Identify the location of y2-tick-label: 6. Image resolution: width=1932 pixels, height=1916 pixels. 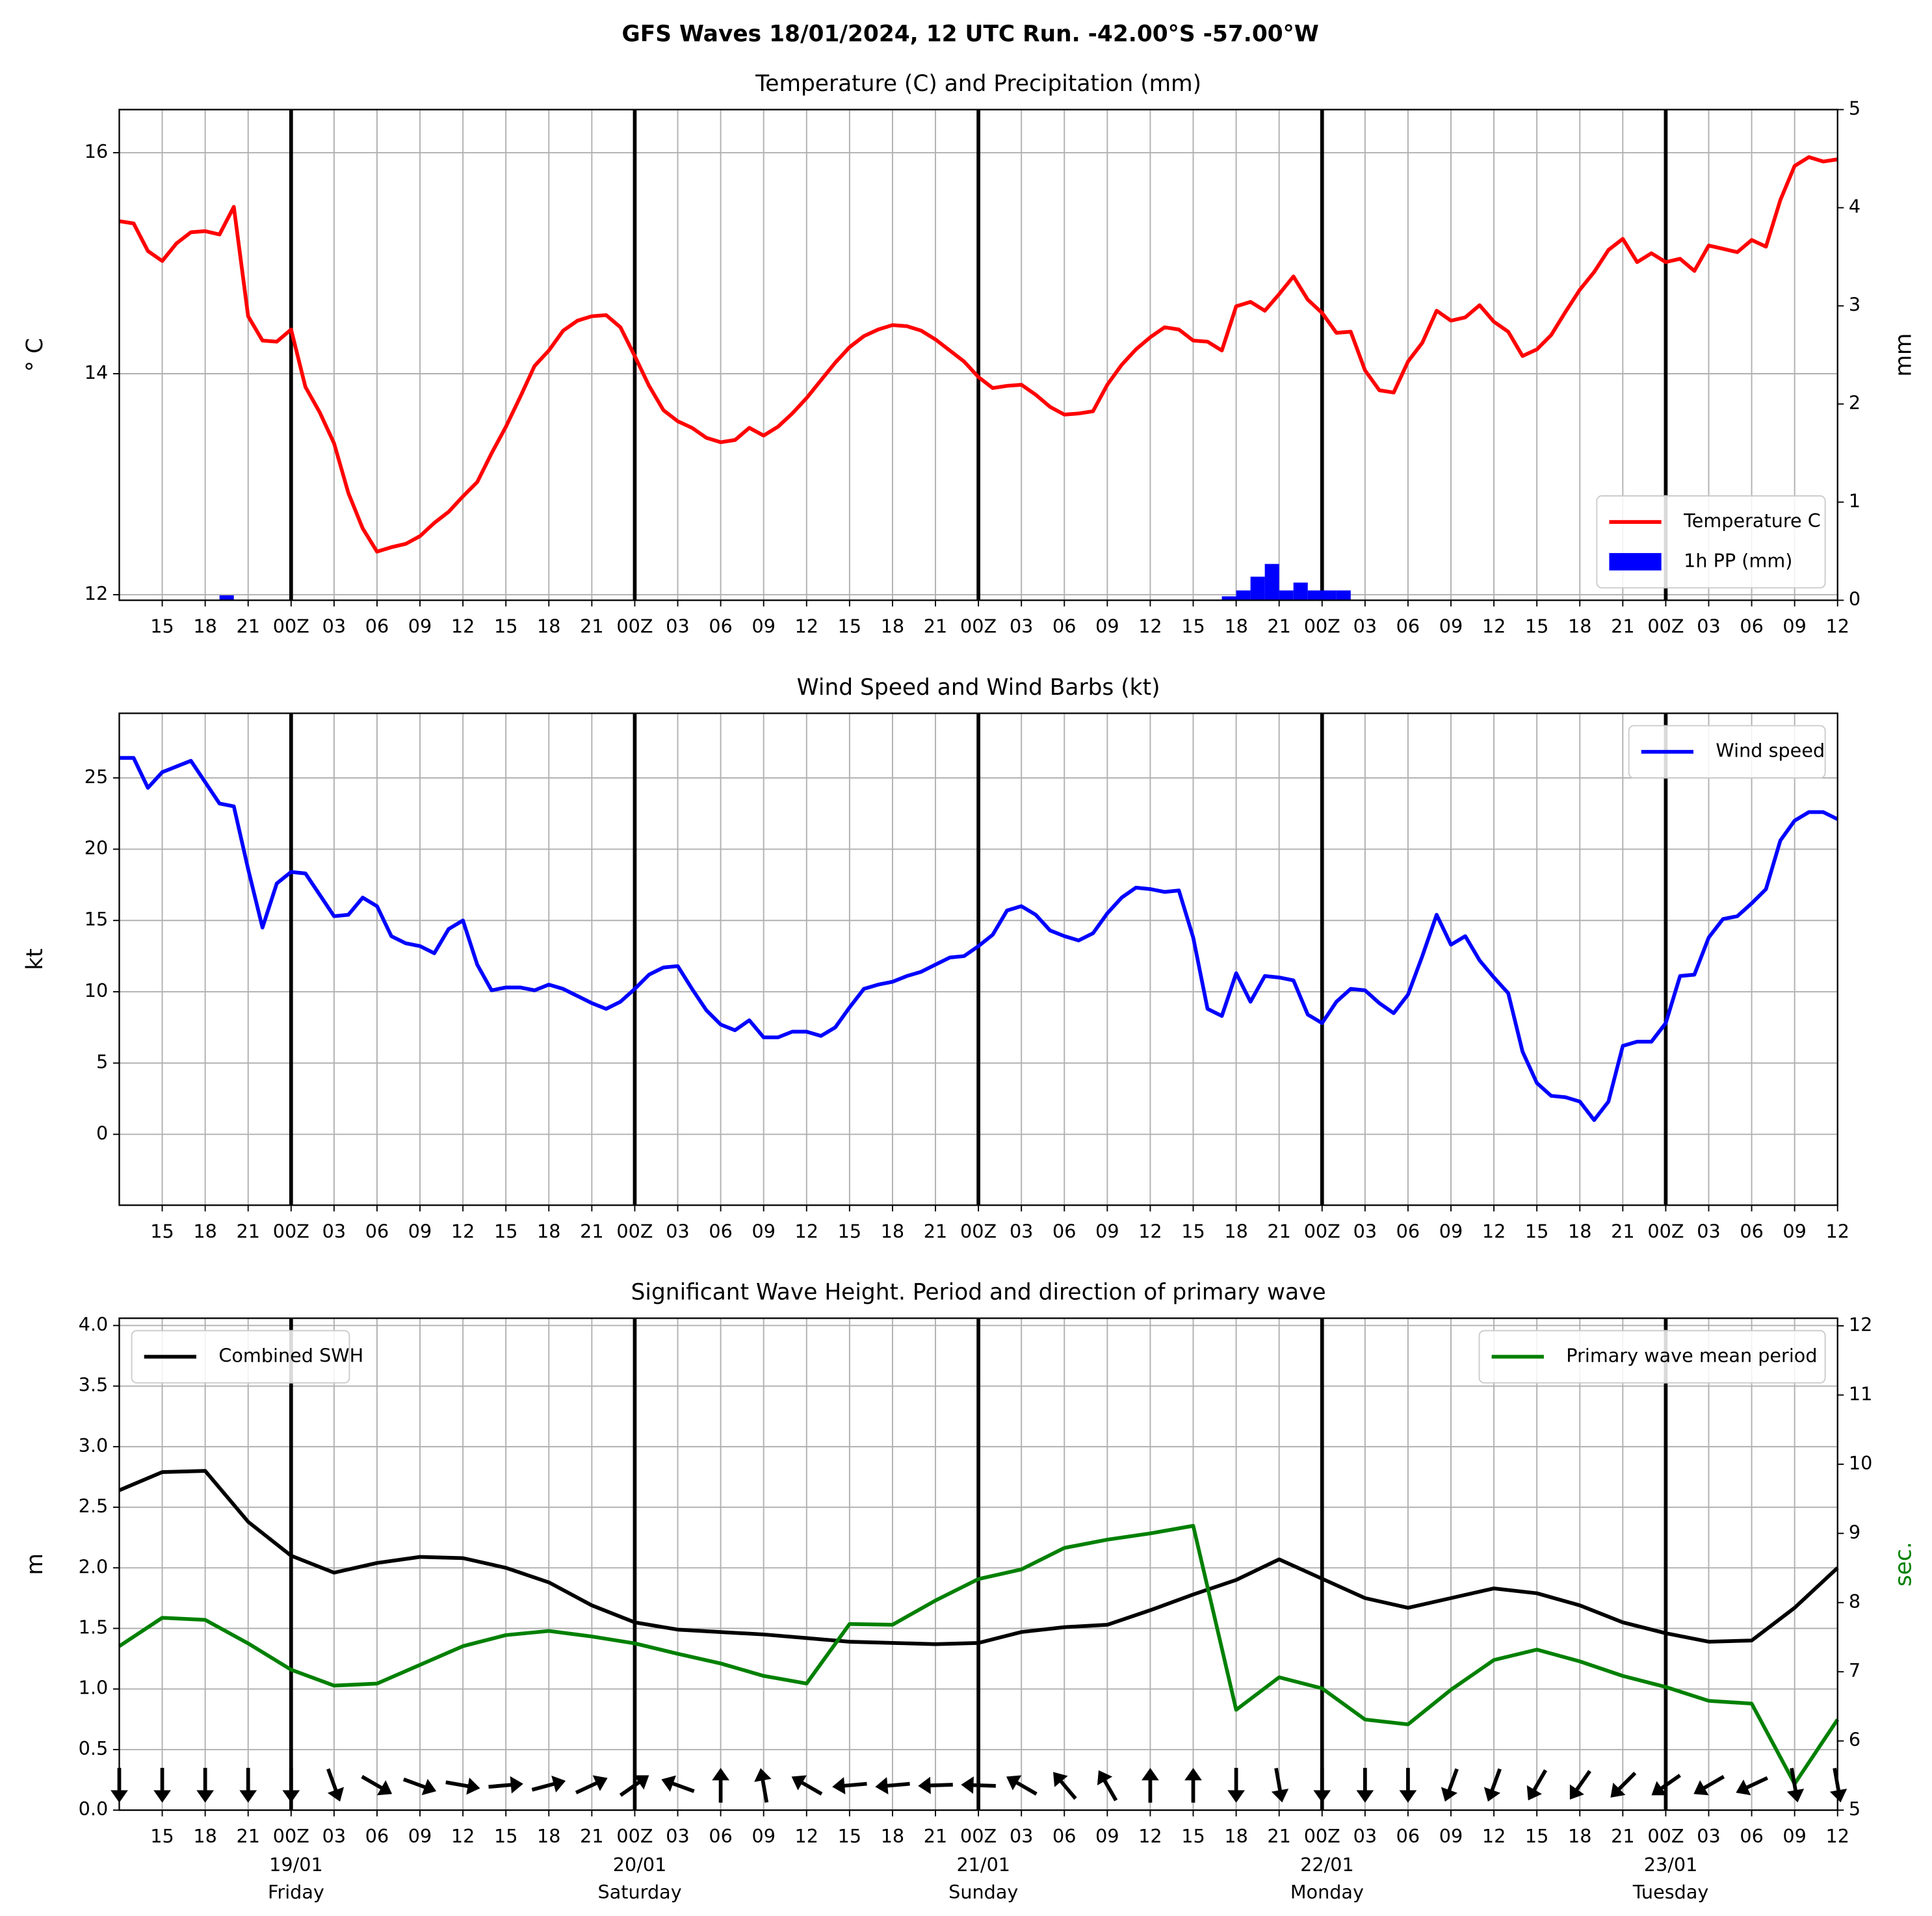
(1855, 1740).